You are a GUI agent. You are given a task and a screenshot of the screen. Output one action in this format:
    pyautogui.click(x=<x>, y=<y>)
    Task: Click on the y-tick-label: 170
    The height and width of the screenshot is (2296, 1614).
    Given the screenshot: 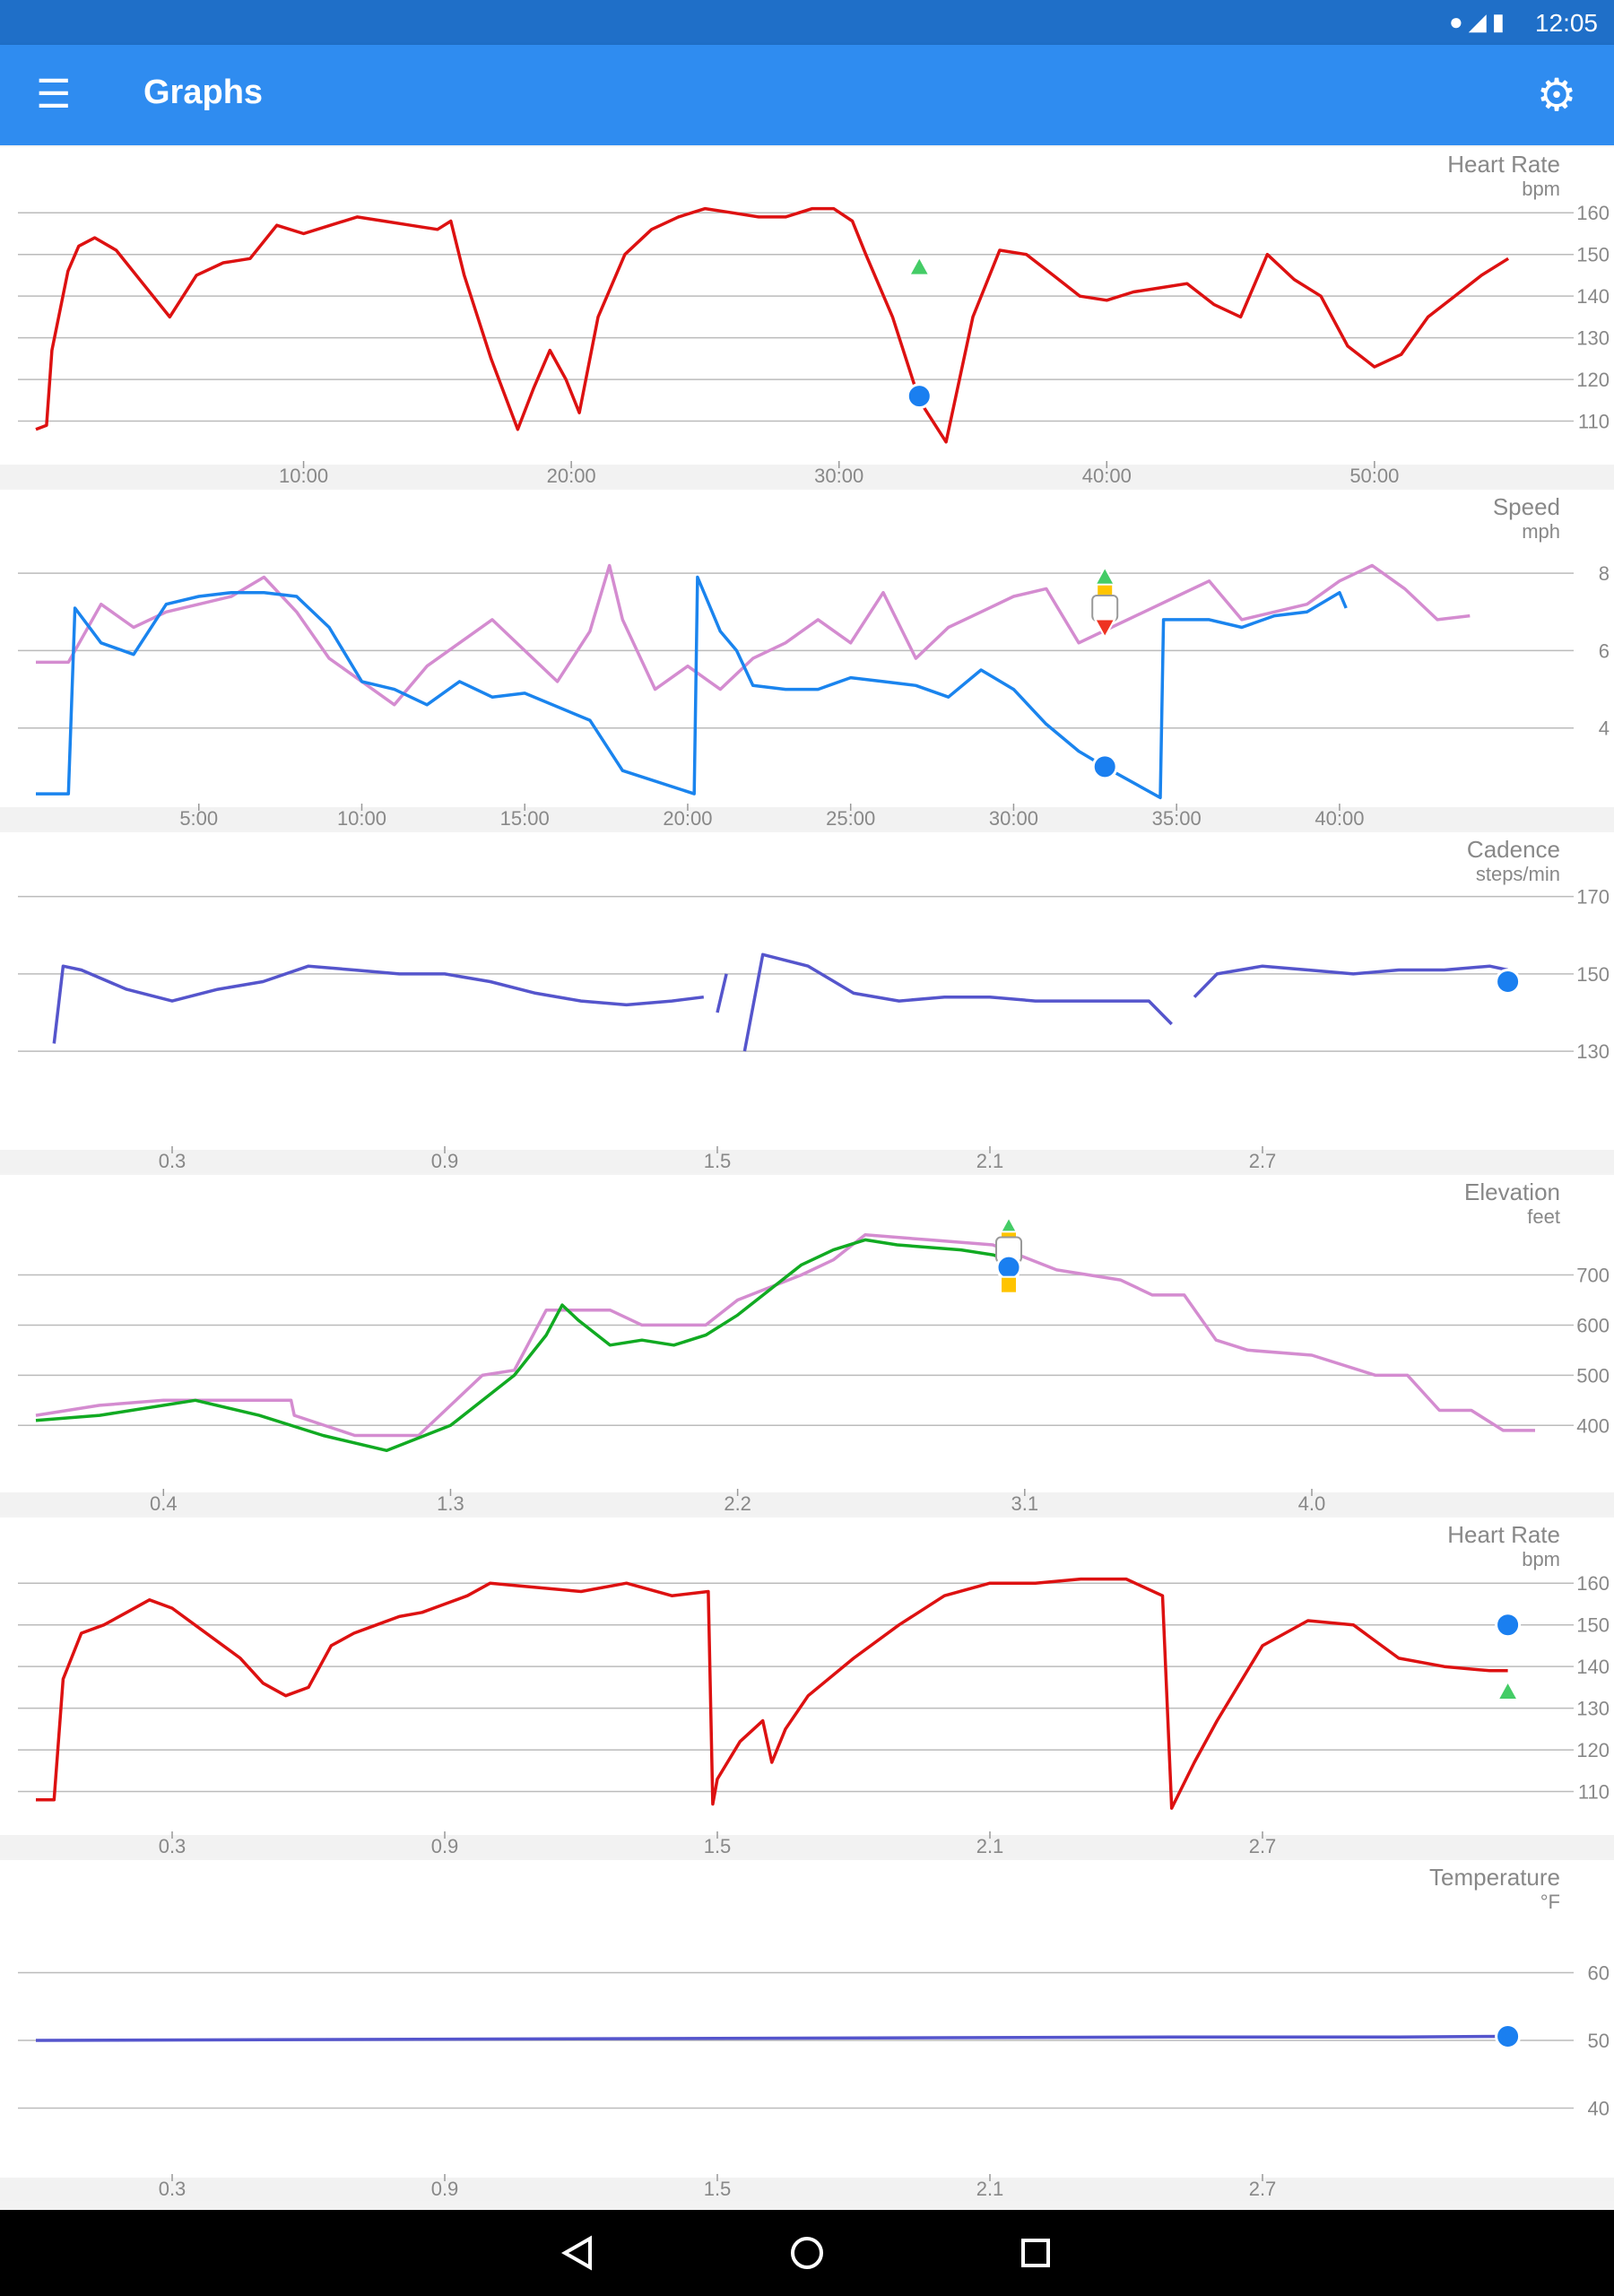 What is the action you would take?
    pyautogui.click(x=1593, y=897)
    